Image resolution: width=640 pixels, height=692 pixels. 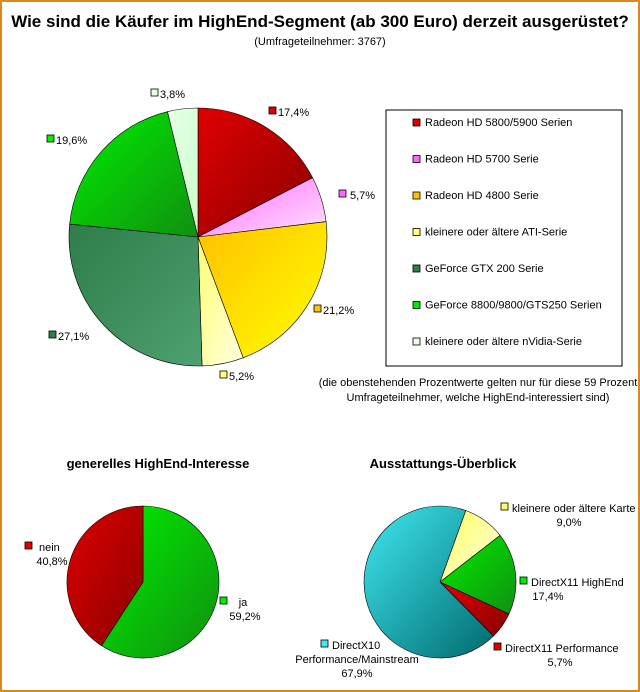 I want to click on label-marker-geforce-gtx-200-serie, so click(x=52, y=334).